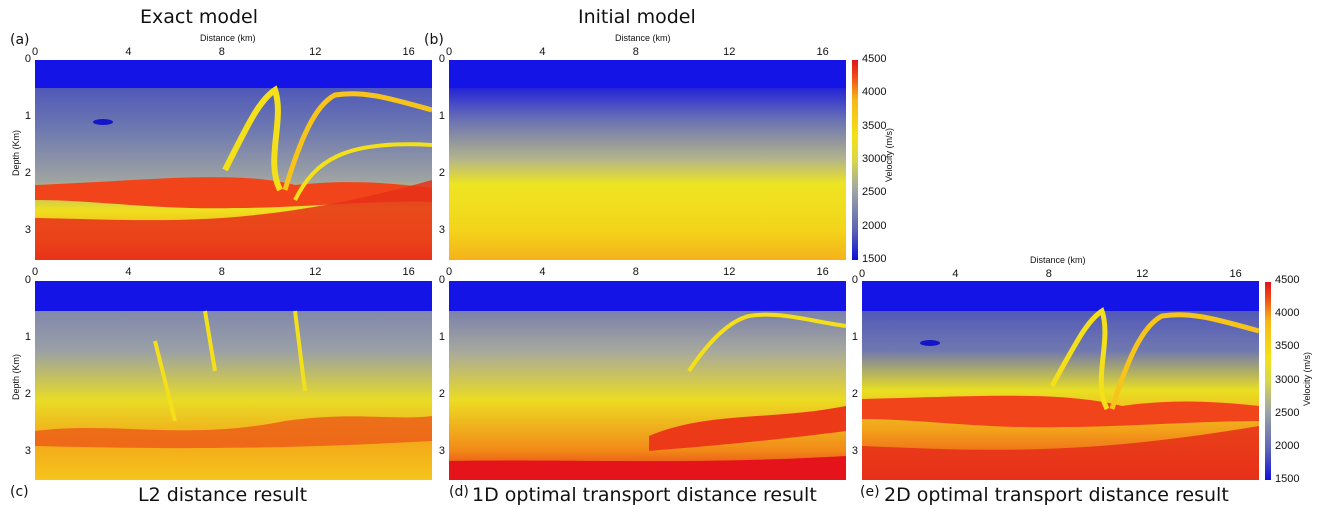  I want to click on panel-c-ylabel: Depth (Km), so click(16, 377).